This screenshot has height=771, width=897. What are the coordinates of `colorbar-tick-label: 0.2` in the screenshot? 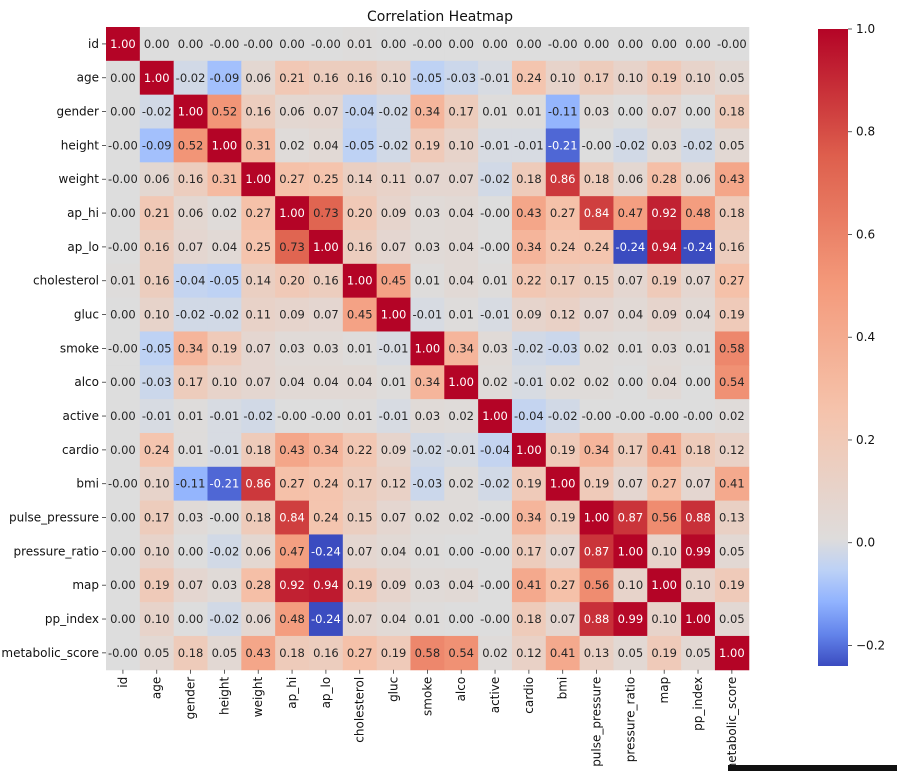 It's located at (865, 440).